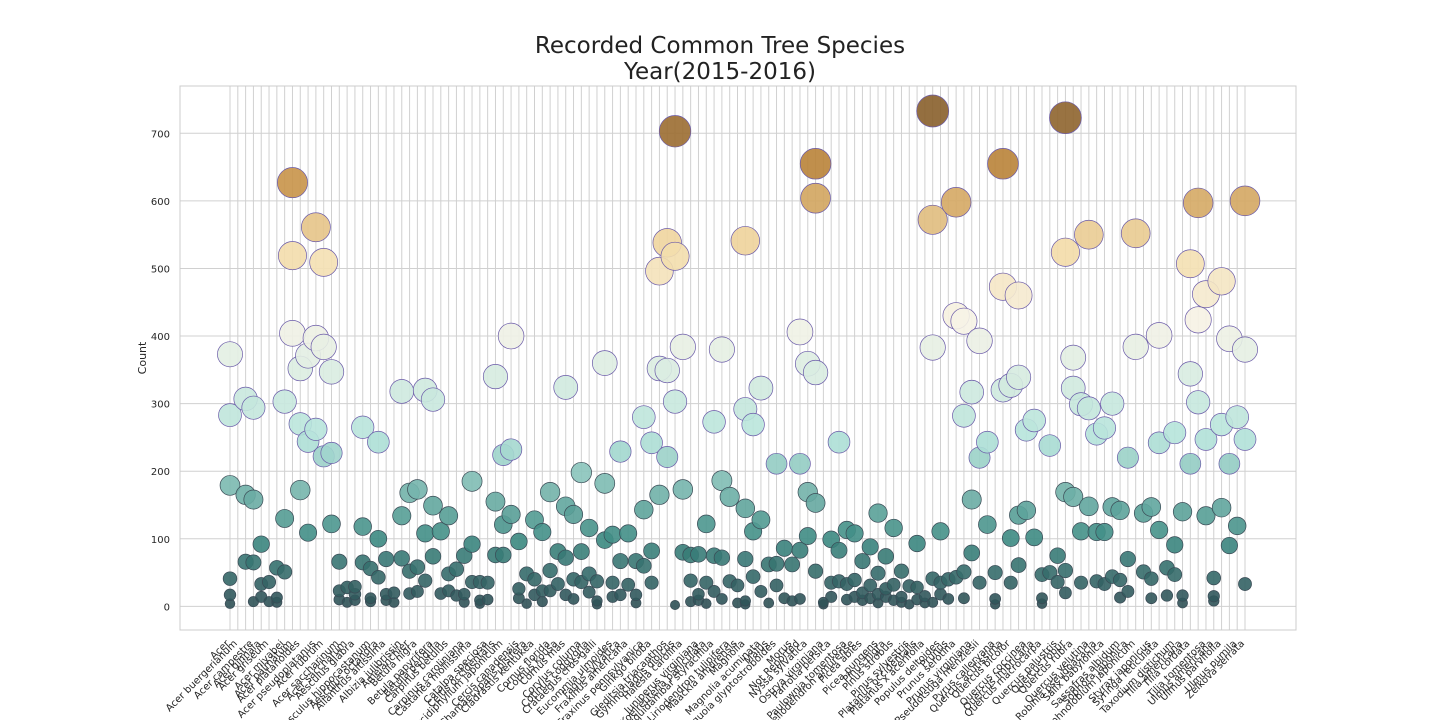 The image size is (1440, 720). I want to click on y-axis-label: Count, so click(142, 357).